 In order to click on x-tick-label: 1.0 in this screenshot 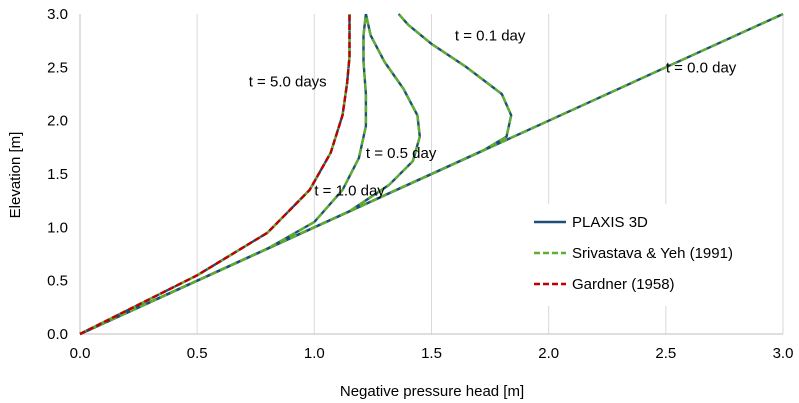, I will do `click(314, 353)`.